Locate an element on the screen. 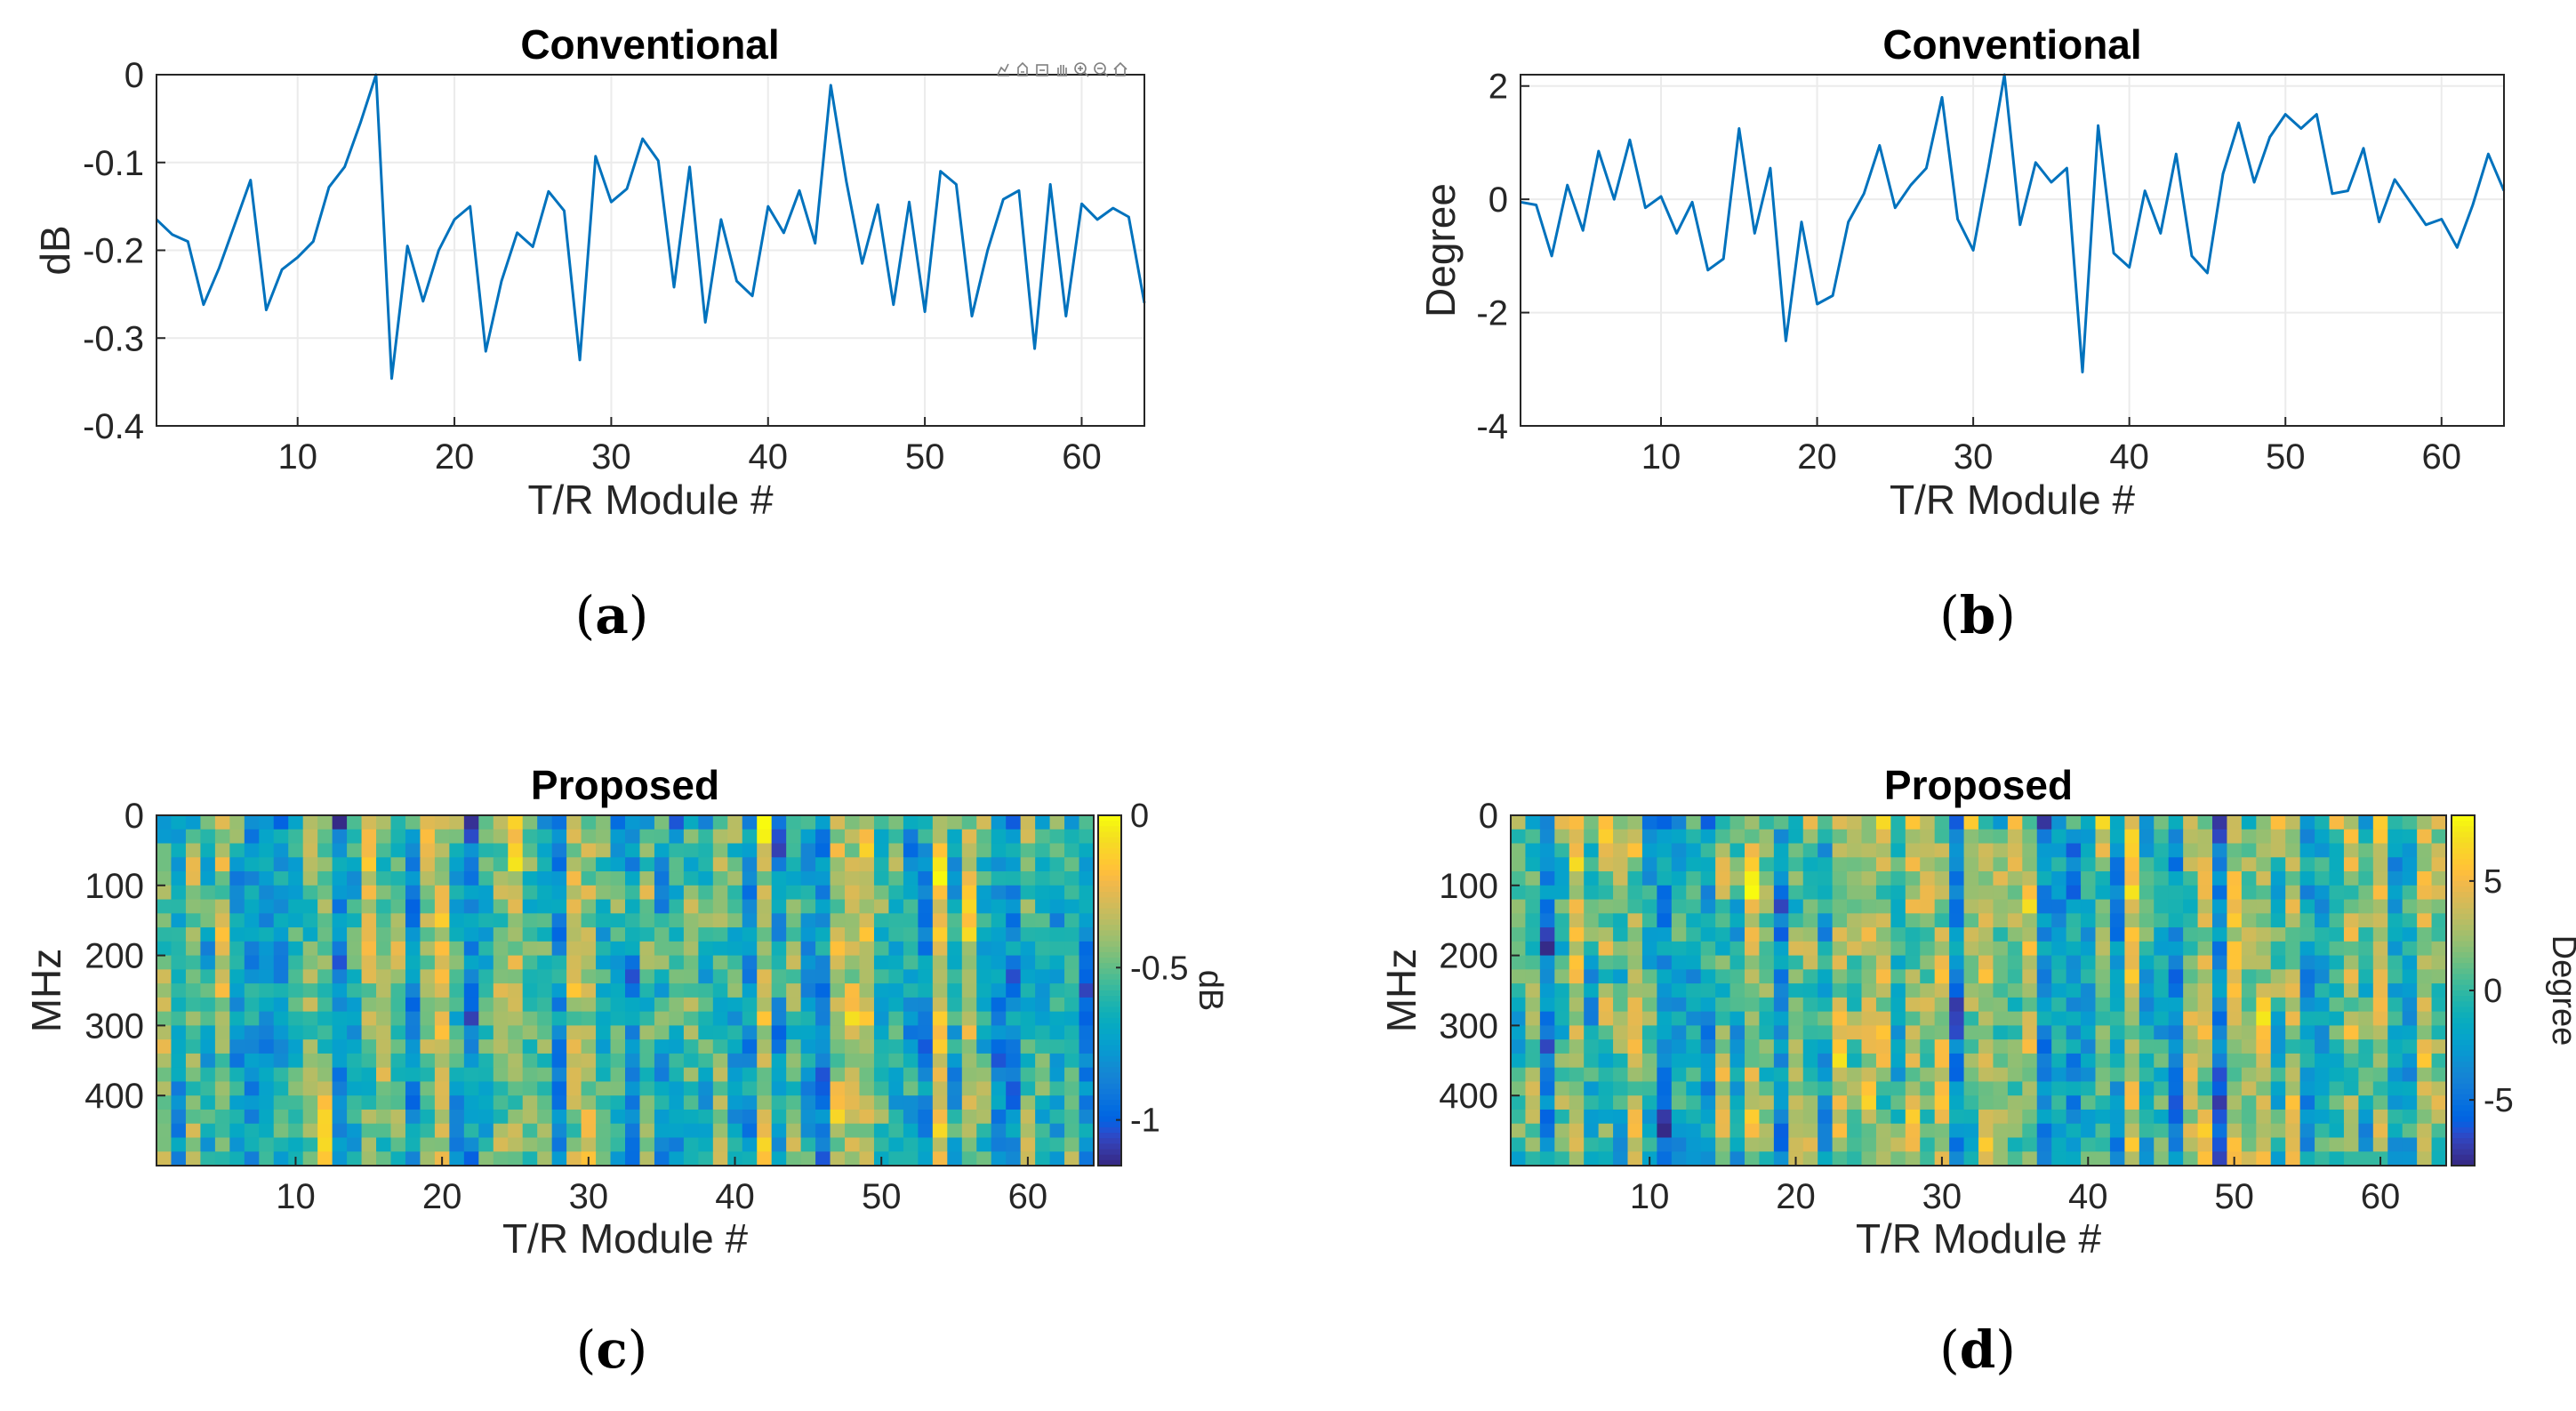 The height and width of the screenshot is (1411, 2576). zoom-in-icon is located at coordinates (1081, 69).